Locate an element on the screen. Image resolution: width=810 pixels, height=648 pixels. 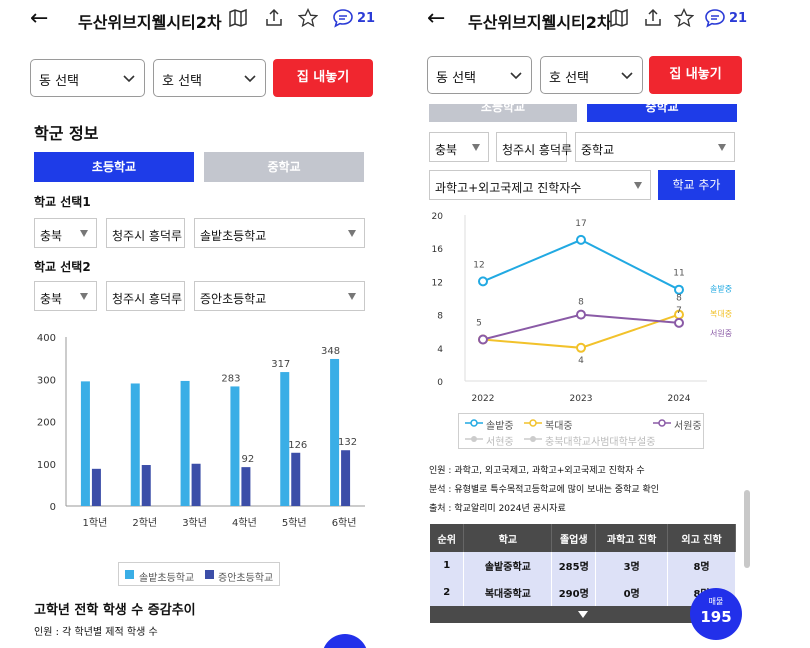
listing-fab is located at coordinates (345, 641).